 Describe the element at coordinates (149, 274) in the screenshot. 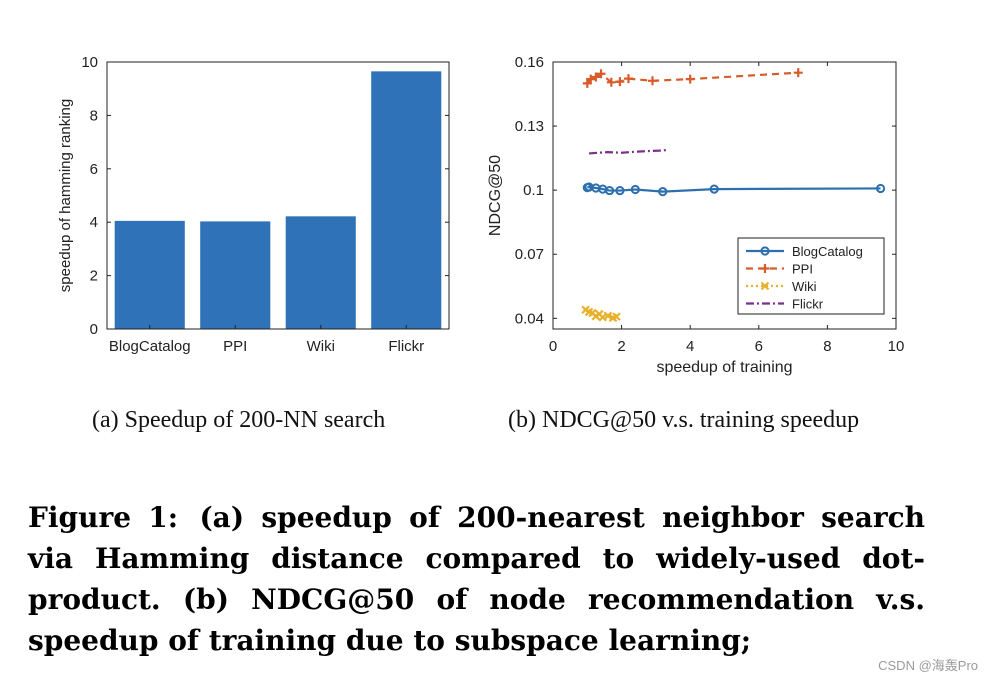

I see `bar-blogcatalog` at that location.